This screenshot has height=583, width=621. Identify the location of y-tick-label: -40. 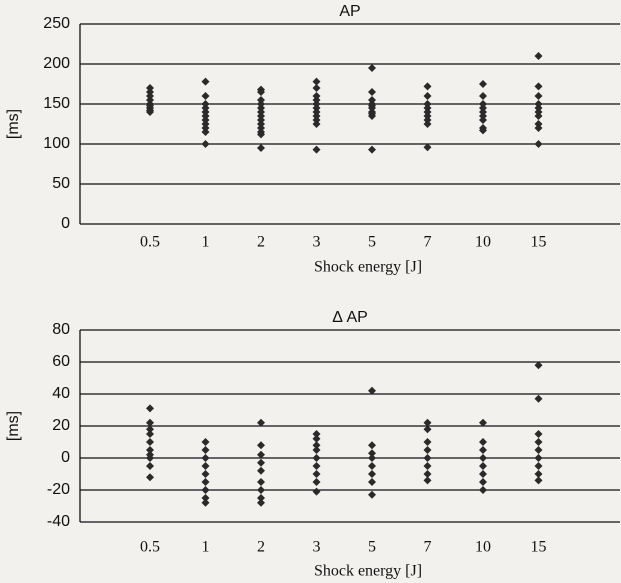
(58, 521).